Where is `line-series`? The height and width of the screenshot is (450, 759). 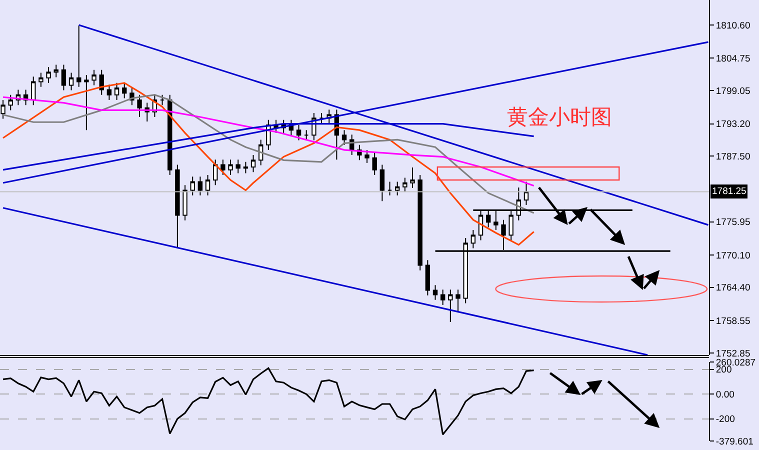 line-series is located at coordinates (268, 401).